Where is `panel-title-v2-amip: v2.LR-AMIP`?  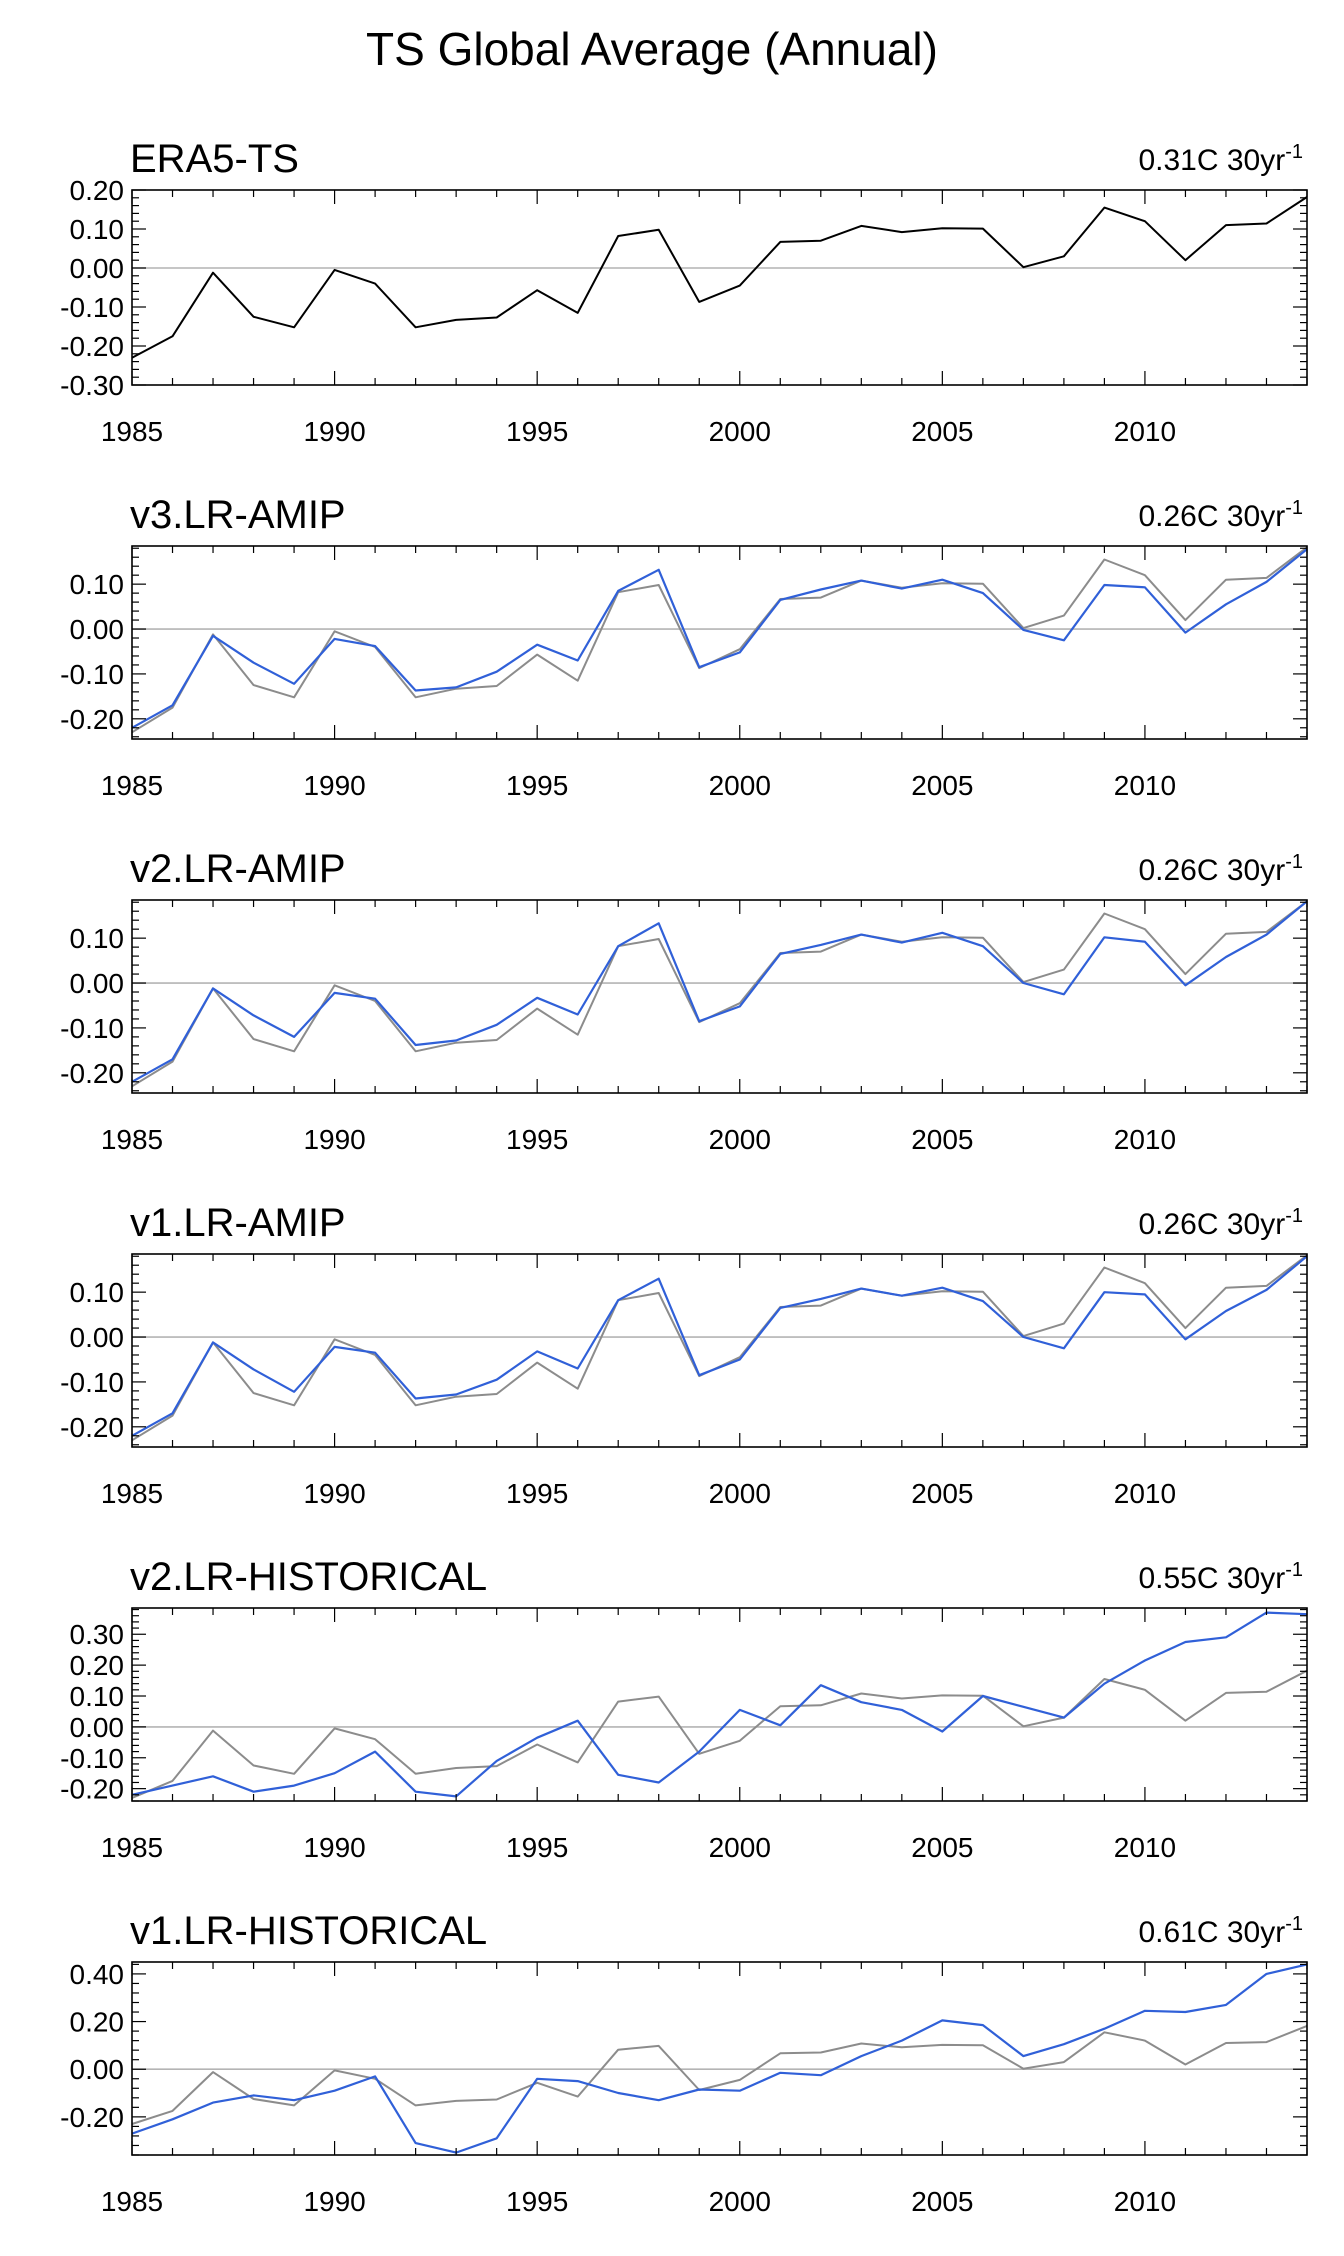 panel-title-v2-amip: v2.LR-AMIP is located at coordinates (238, 869).